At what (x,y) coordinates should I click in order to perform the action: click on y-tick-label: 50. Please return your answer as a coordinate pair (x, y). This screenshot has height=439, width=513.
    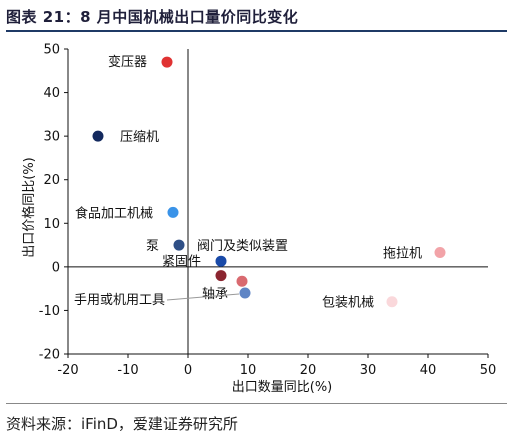
    Looking at the image, I should click on (51, 50).